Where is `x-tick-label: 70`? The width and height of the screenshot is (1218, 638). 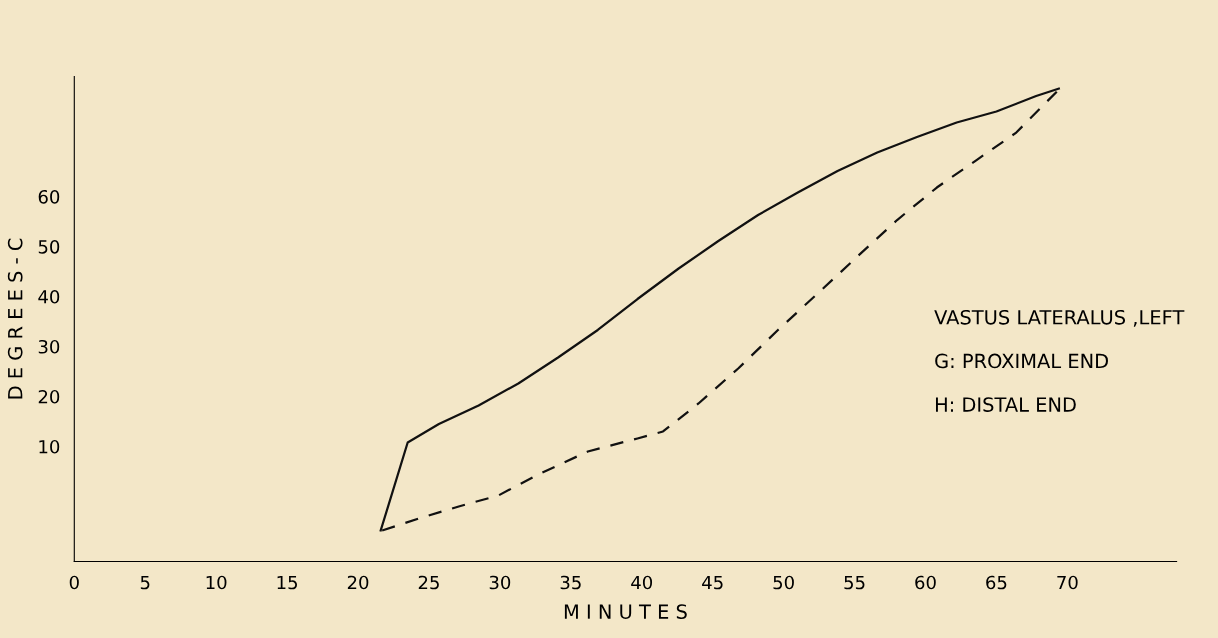 x-tick-label: 70 is located at coordinates (1067, 582).